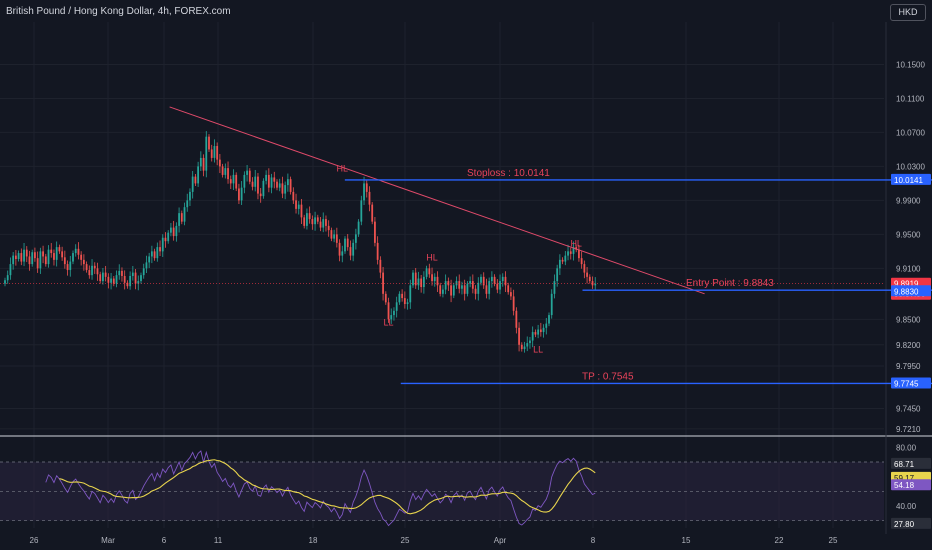  What do you see at coordinates (906, 506) in the screenshot?
I see `rsi-tick-label: 40.00` at bounding box center [906, 506].